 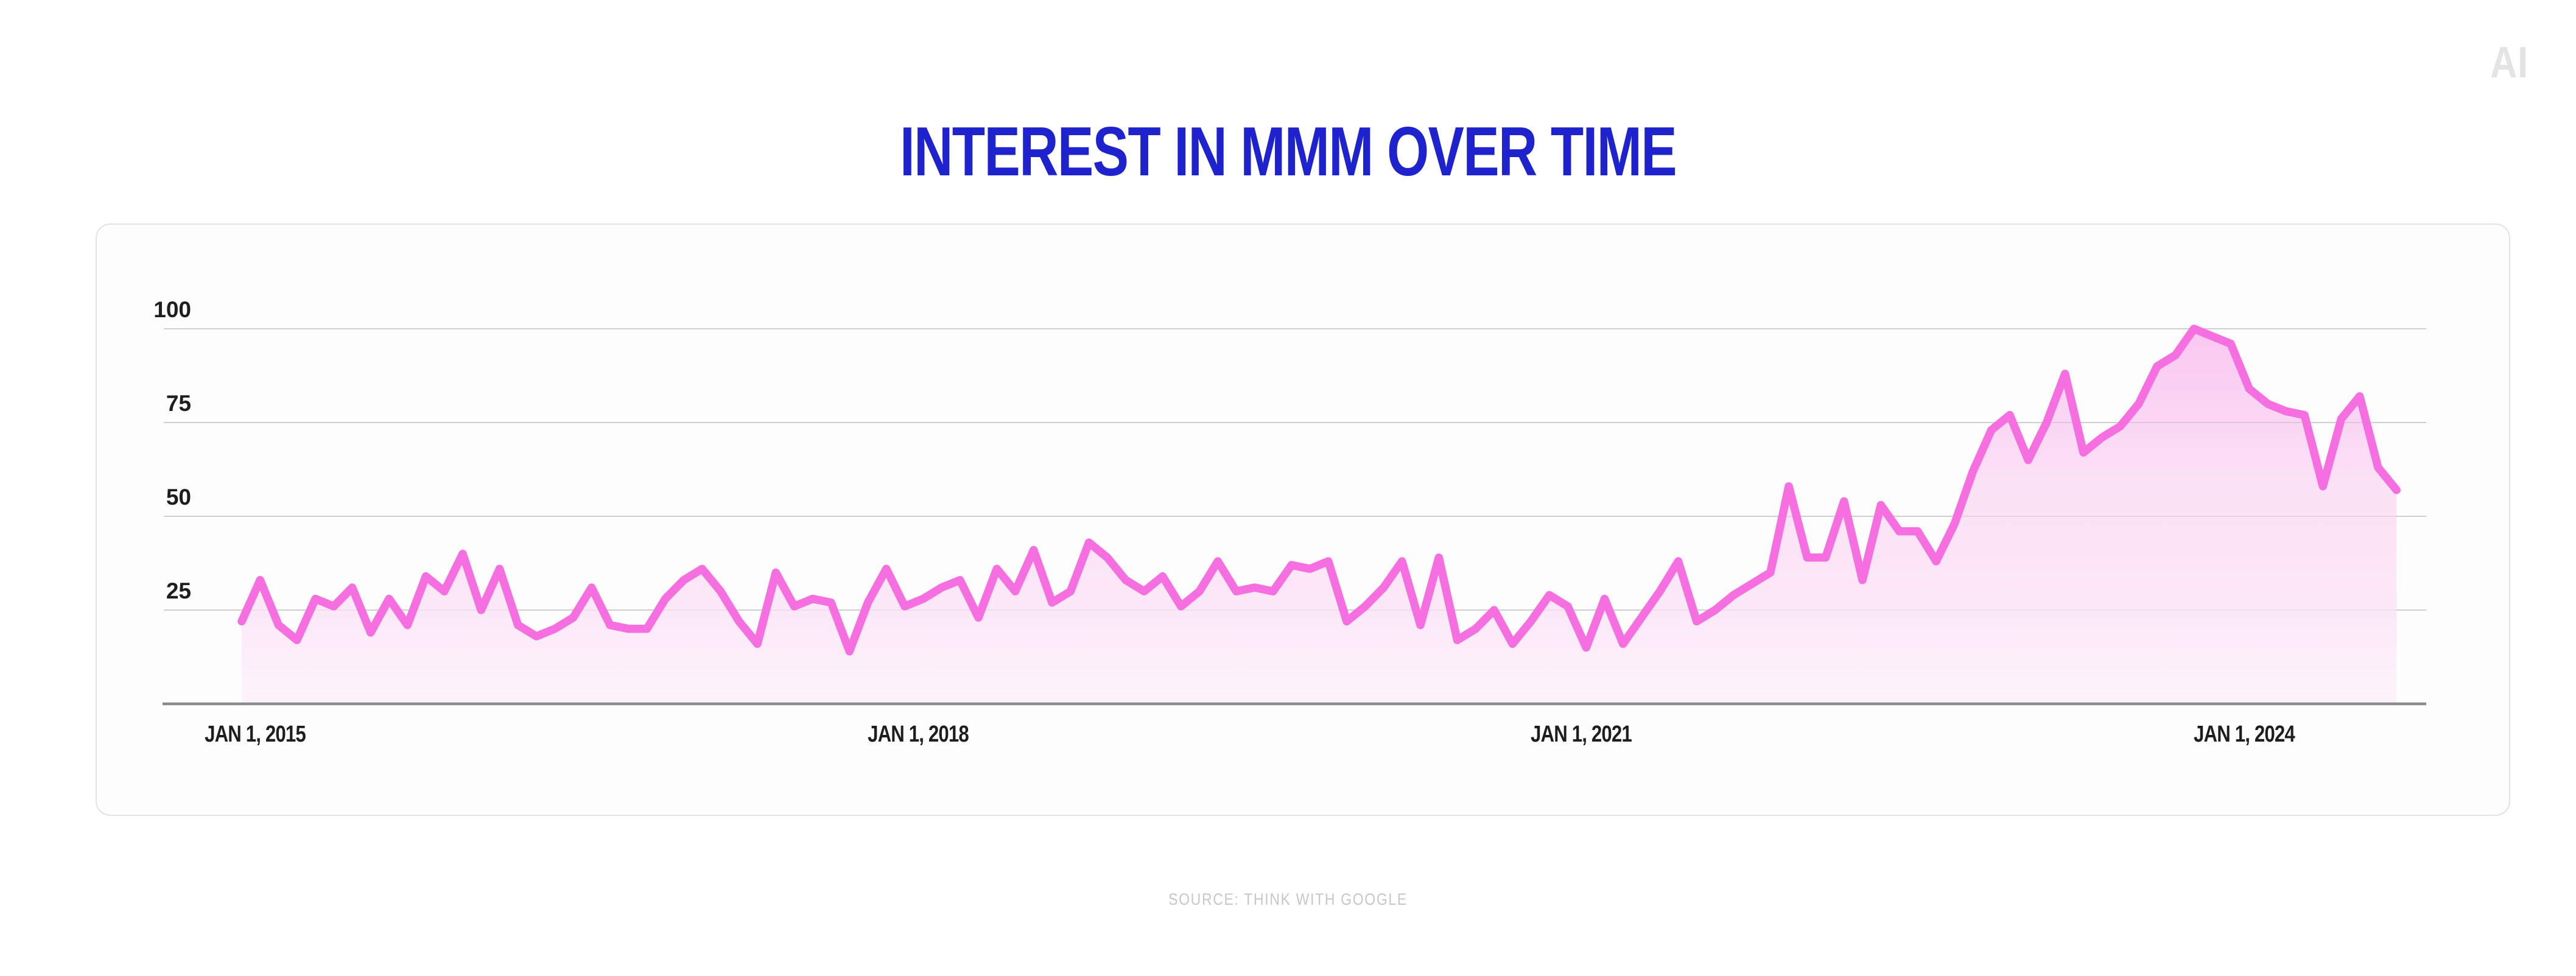 I want to click on y-tick-label-100: 100, so click(x=172, y=309).